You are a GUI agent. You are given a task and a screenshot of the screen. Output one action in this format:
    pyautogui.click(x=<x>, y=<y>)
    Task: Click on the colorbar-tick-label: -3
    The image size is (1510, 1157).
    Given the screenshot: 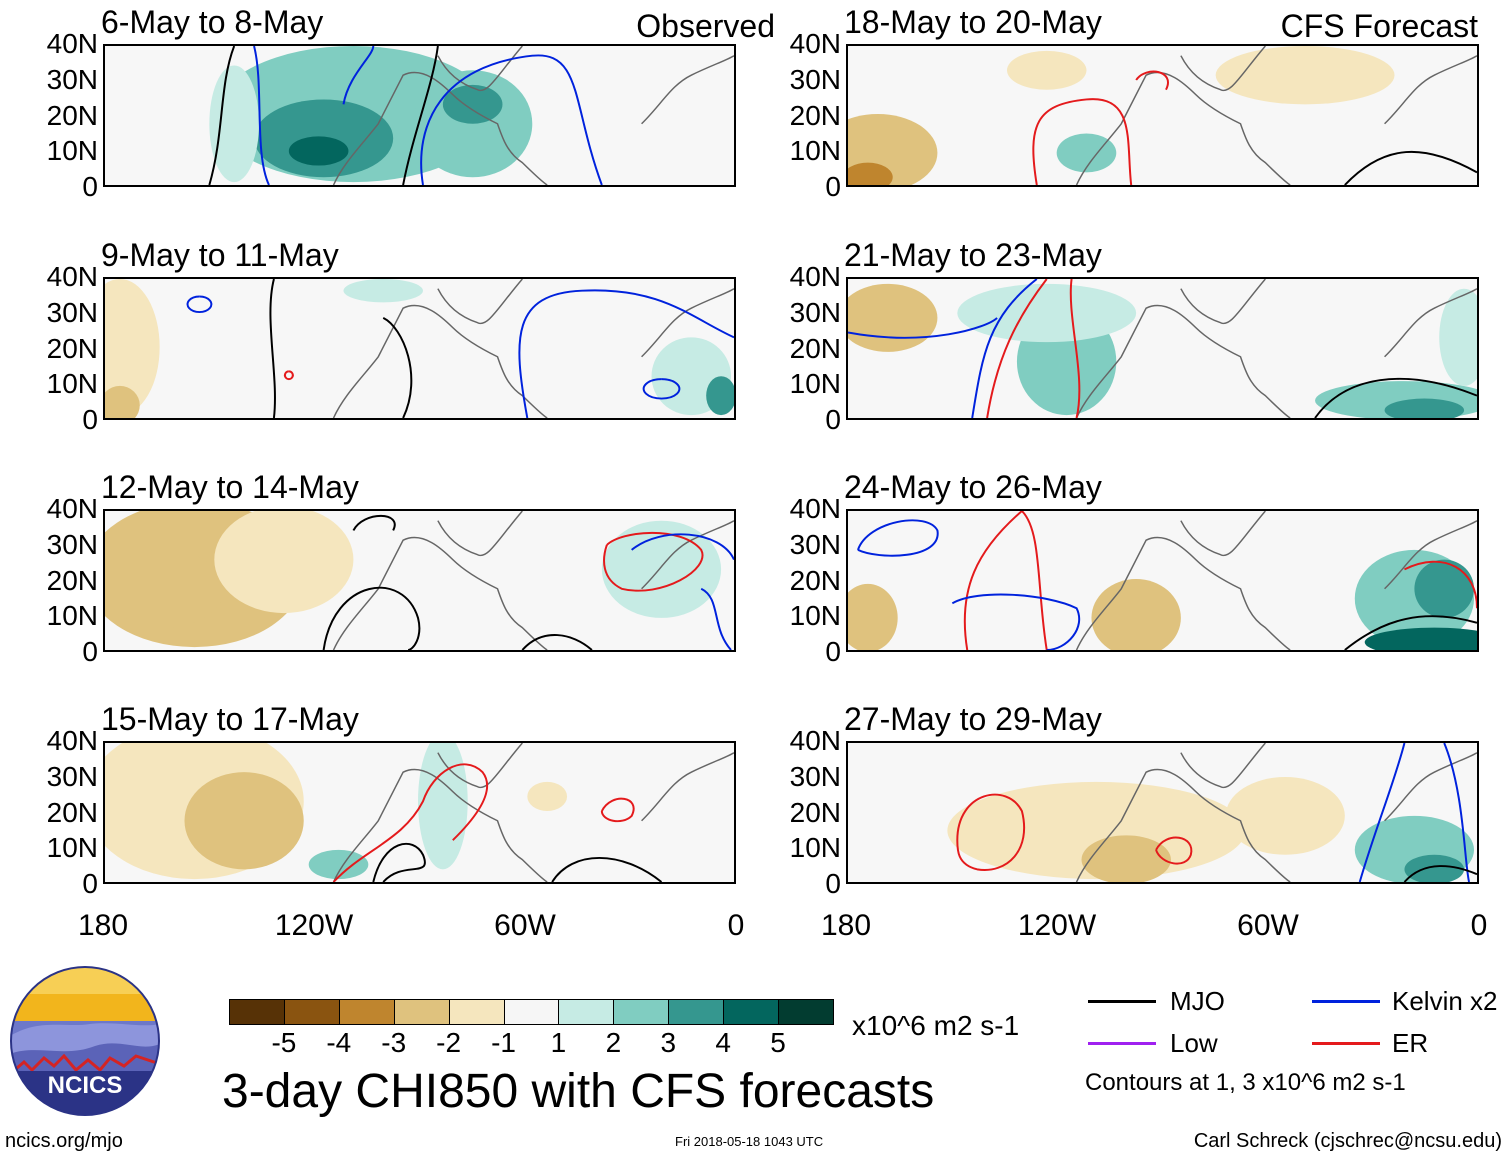 What is the action you would take?
    pyautogui.click(x=394, y=1042)
    